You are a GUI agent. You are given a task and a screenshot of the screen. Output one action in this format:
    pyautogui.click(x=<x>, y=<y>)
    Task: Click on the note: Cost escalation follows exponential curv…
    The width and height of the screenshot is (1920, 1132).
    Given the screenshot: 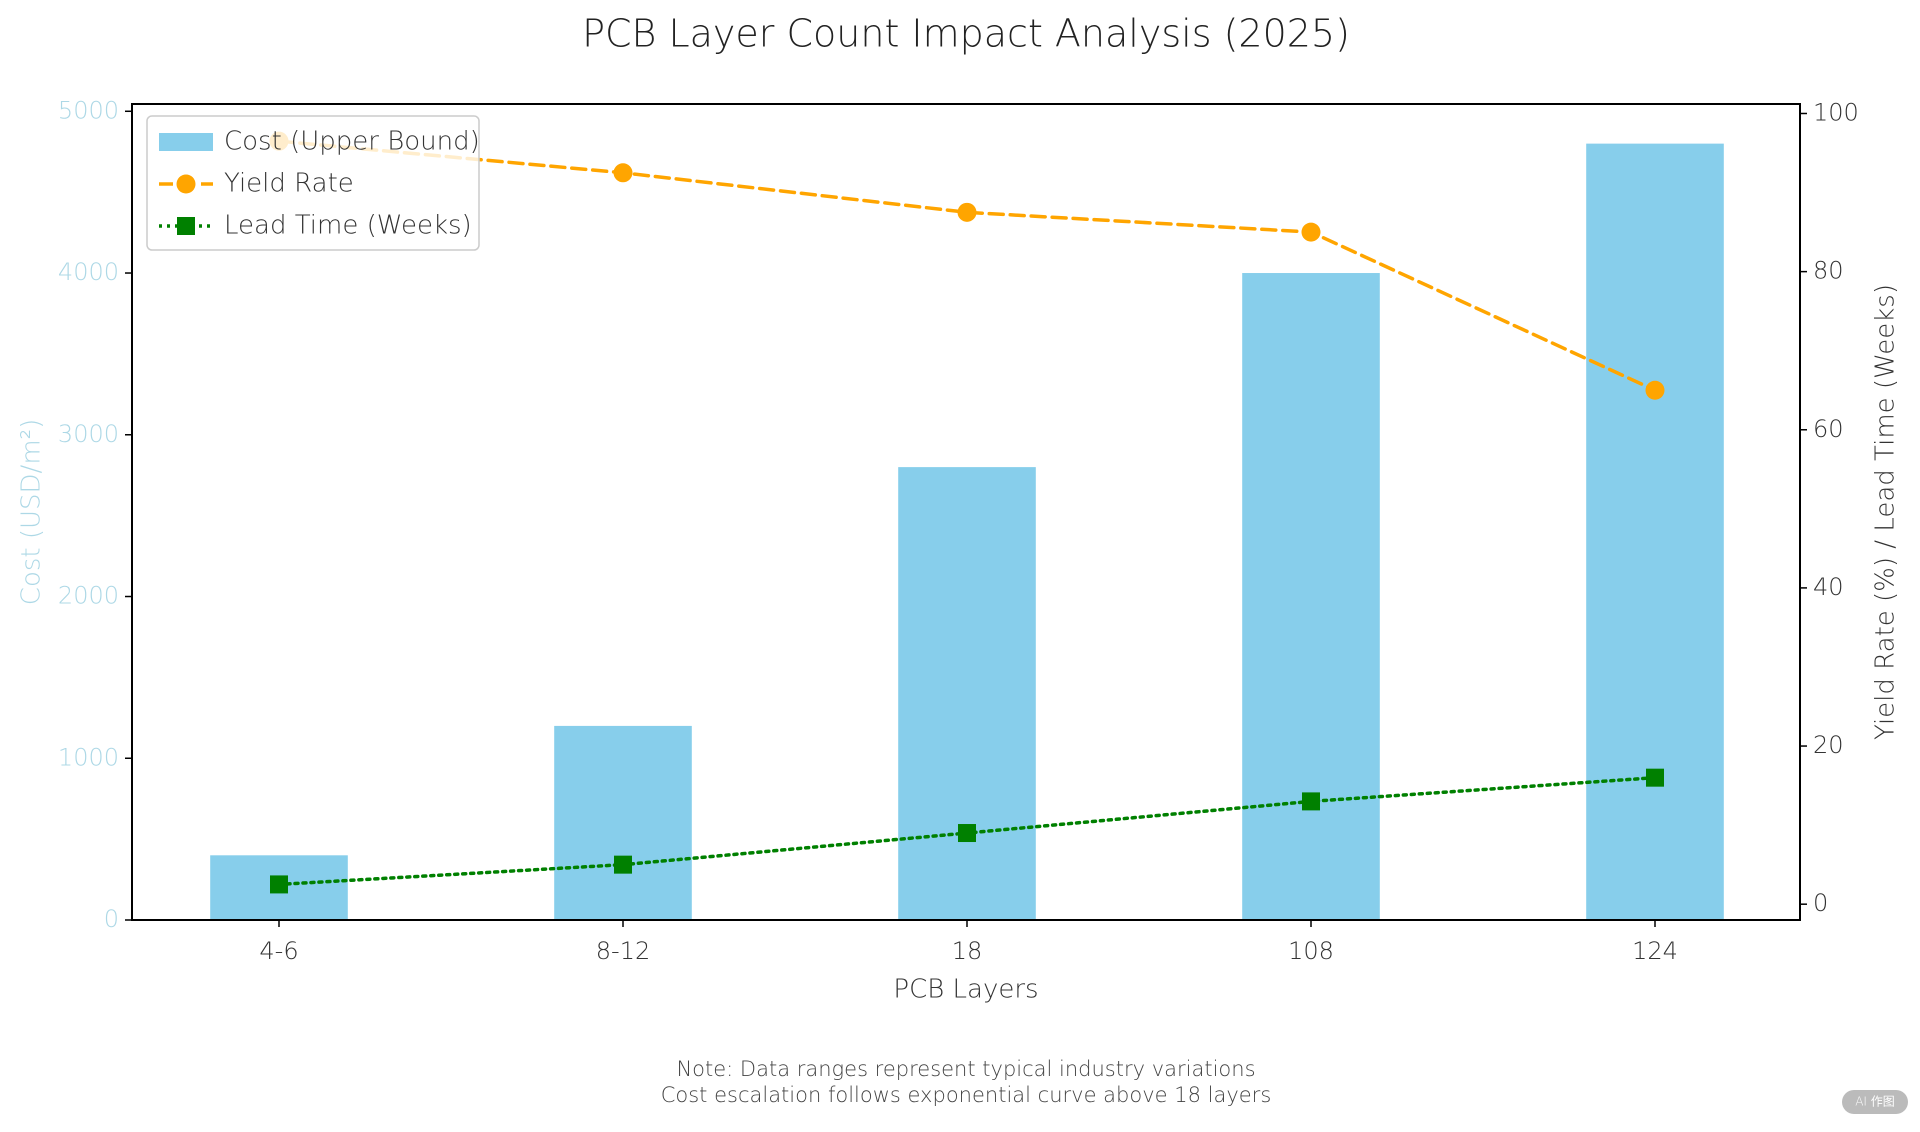 What is the action you would take?
    pyautogui.click(x=966, y=1095)
    